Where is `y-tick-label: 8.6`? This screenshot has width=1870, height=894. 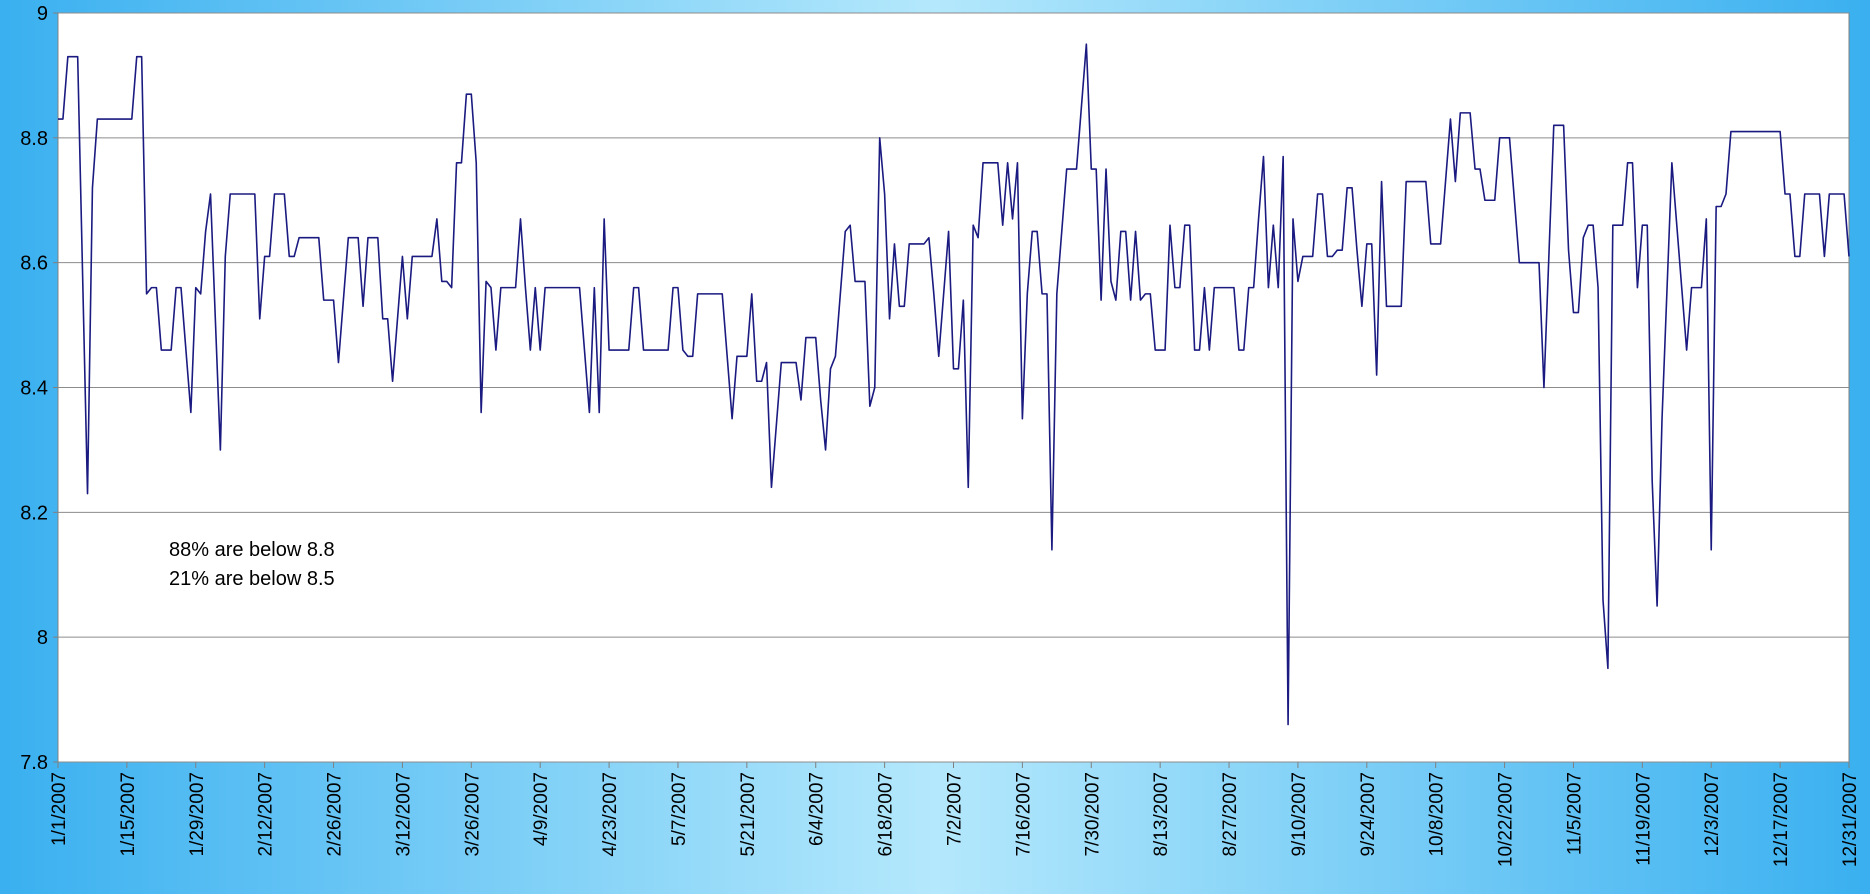
y-tick-label: 8.6 is located at coordinates (34, 264).